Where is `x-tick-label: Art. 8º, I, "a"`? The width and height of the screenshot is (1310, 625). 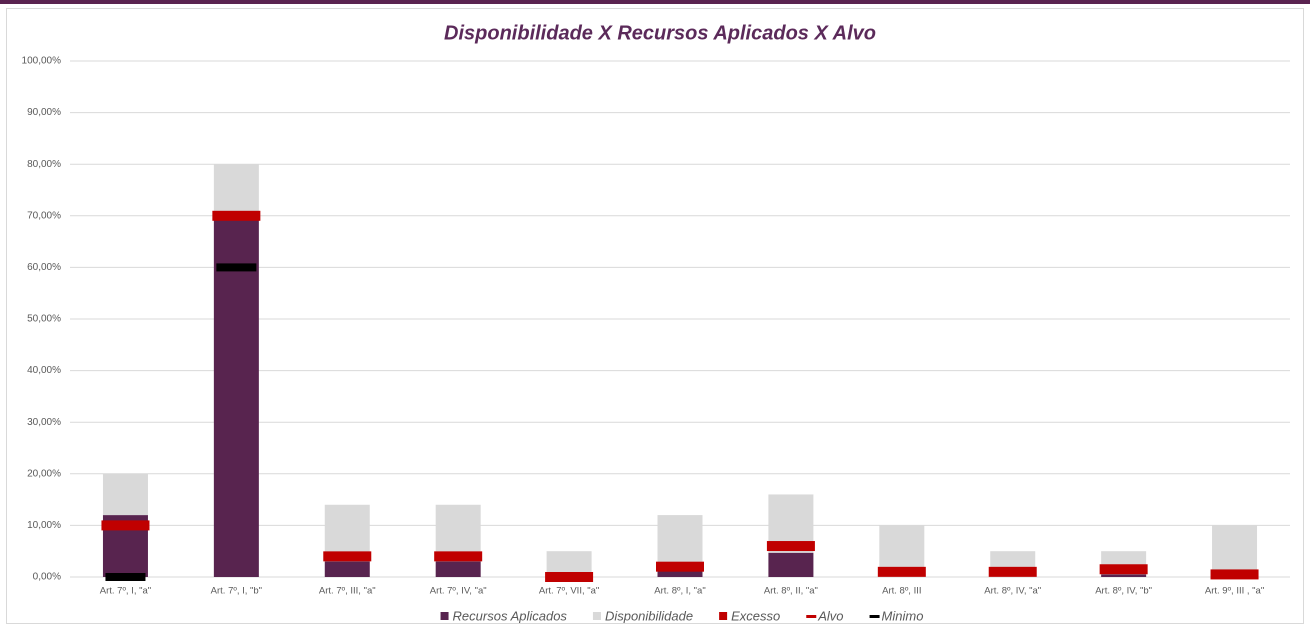
x-tick-label: Art. 8º, I, "a" is located at coordinates (679, 591).